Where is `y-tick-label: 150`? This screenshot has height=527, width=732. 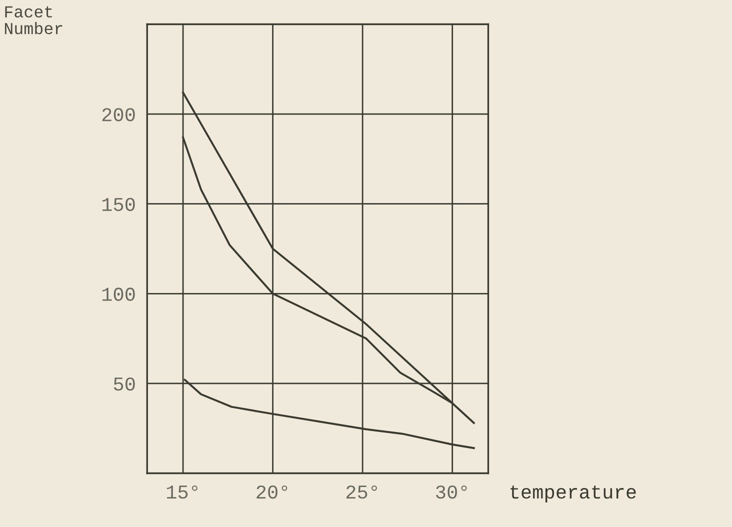 y-tick-label: 150 is located at coordinates (118, 205).